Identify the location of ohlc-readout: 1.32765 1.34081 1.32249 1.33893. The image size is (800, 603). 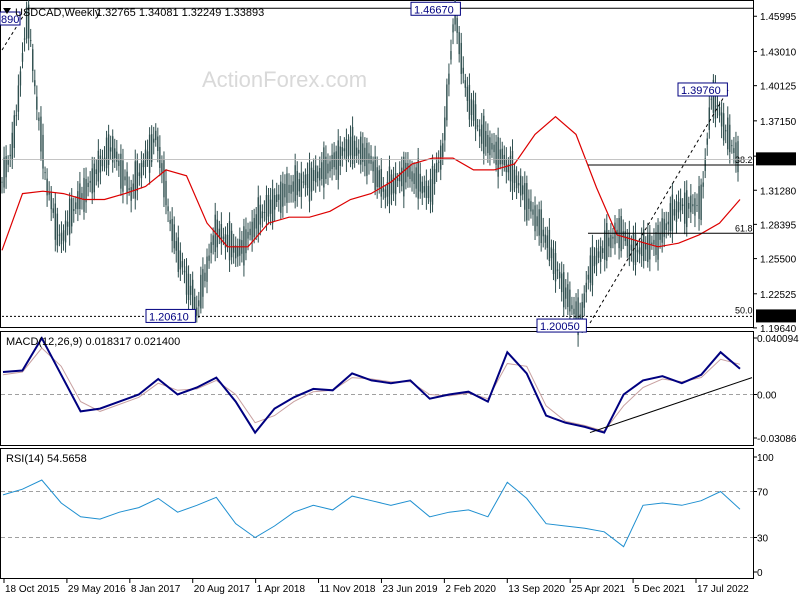
(180, 13).